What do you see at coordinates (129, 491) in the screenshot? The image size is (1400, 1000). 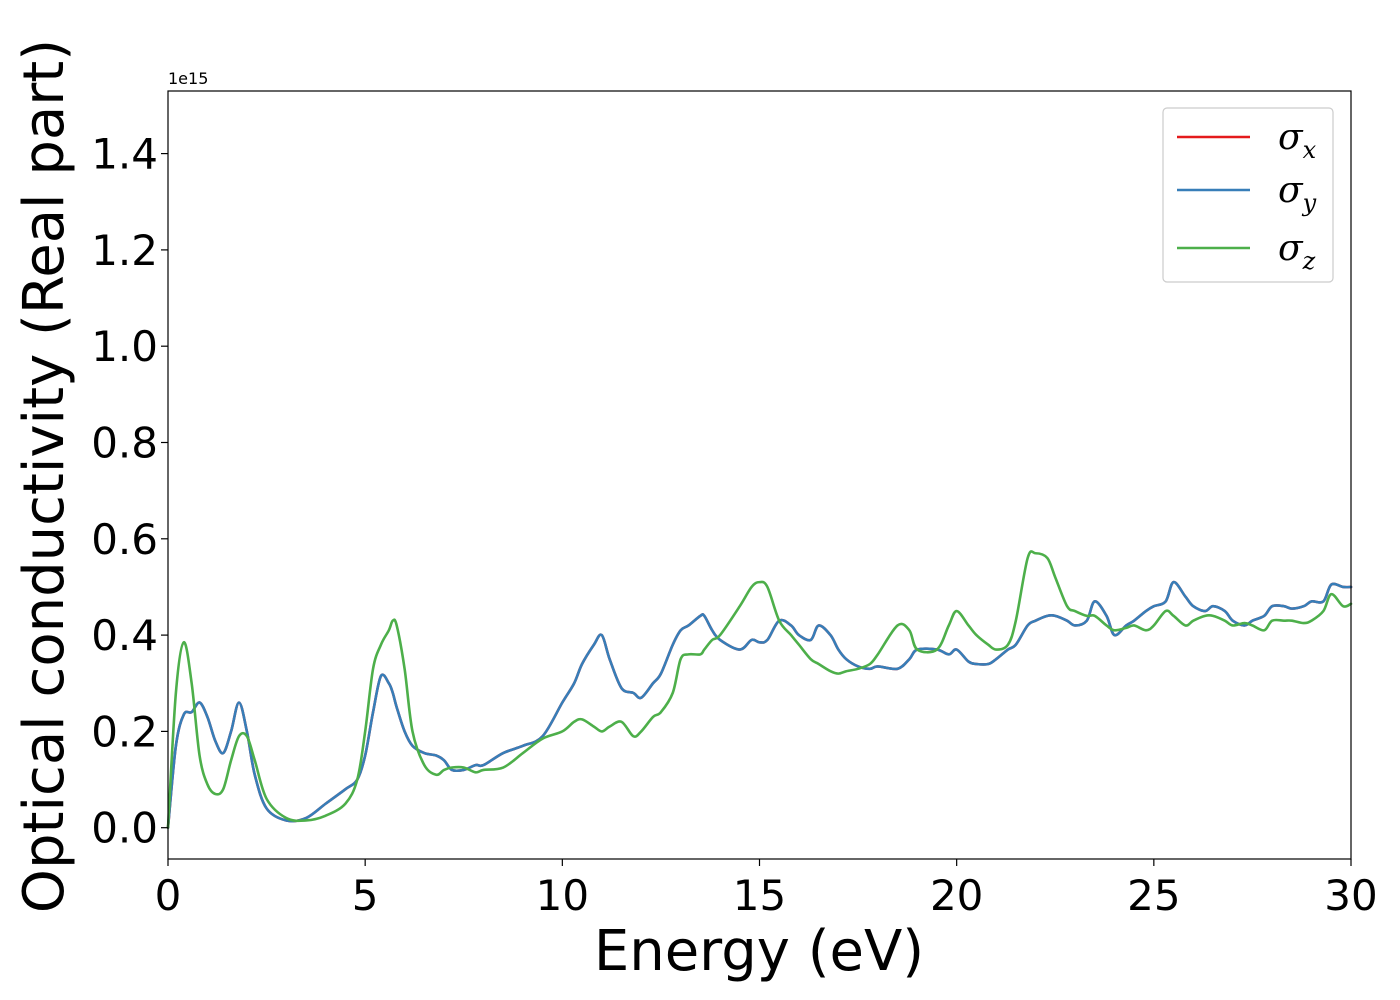 I see `y-axis-ticks: 0.0 0.2 0.4 0.6 0.8 1.0 1.2 1.4` at bounding box center [129, 491].